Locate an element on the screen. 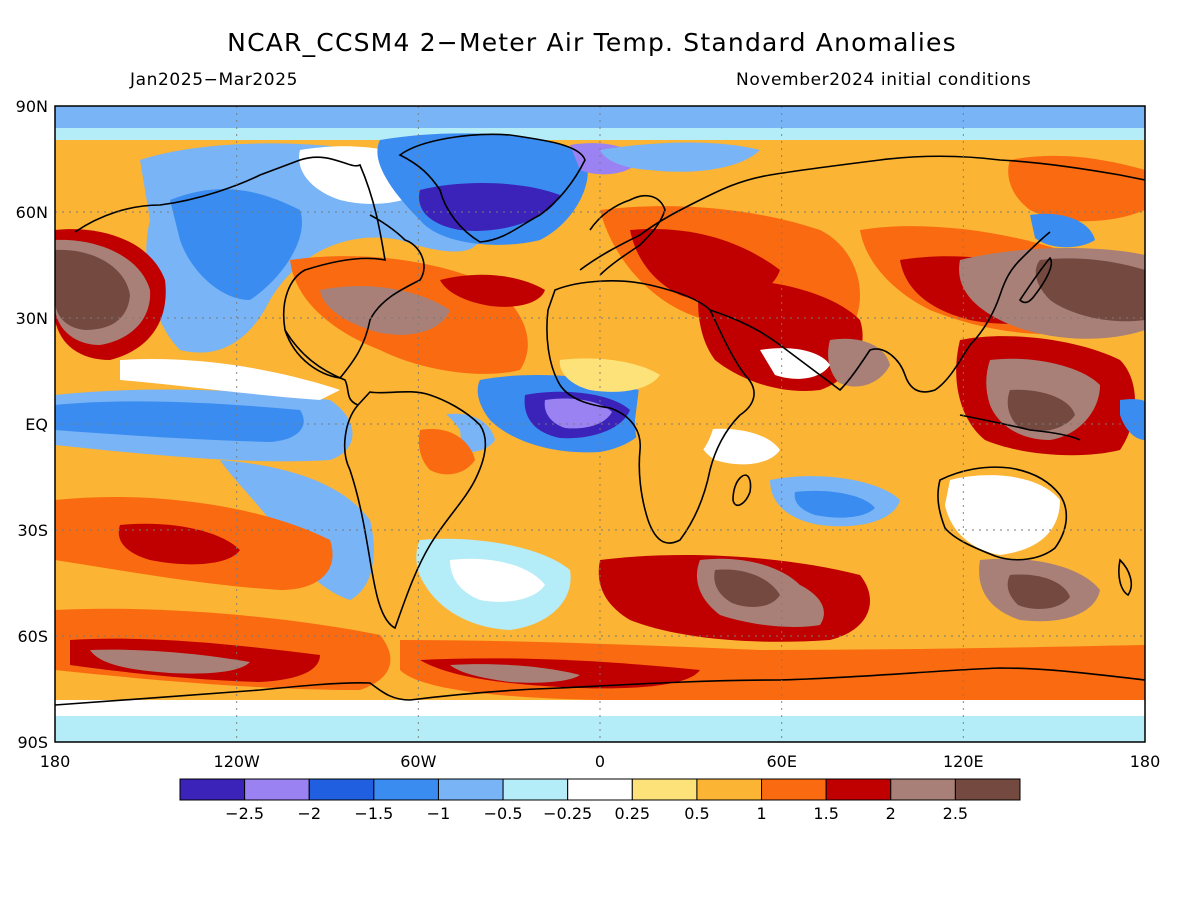 This screenshot has height=900, width=1200. lat-label: 60N is located at coordinates (32, 212).